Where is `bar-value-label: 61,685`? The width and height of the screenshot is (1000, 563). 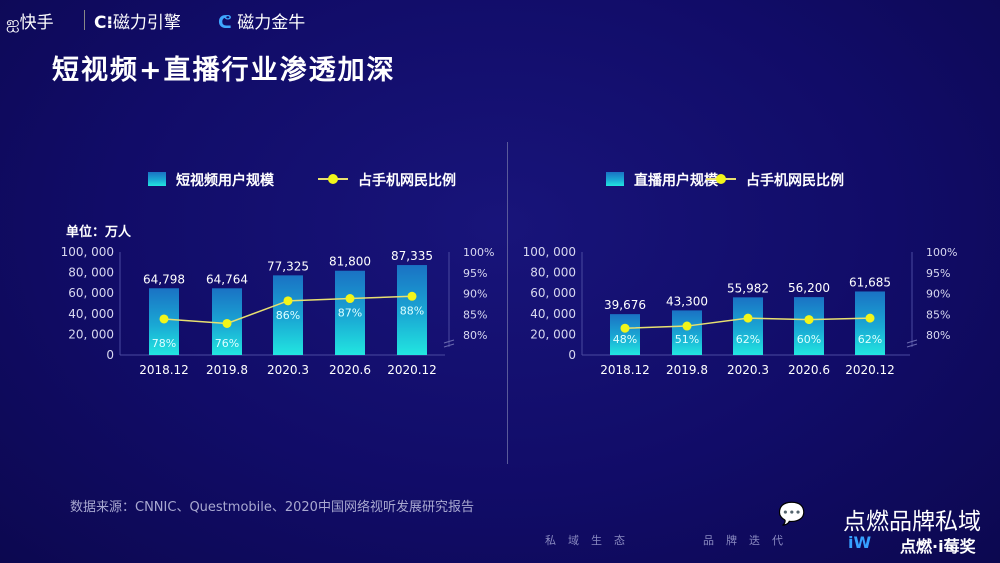 bar-value-label: 61,685 is located at coordinates (870, 282).